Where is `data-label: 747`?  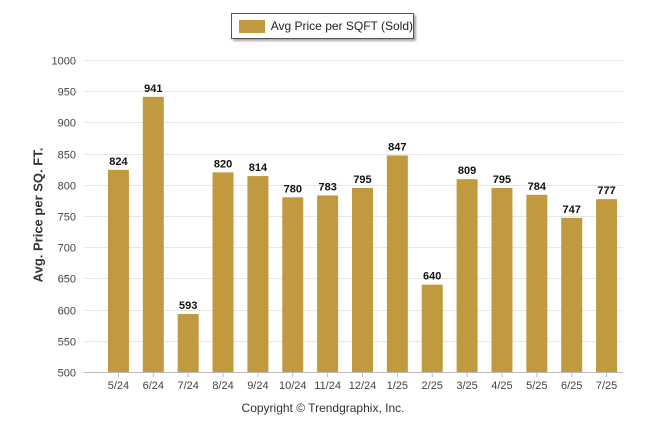 data-label: 747 is located at coordinates (572, 210).